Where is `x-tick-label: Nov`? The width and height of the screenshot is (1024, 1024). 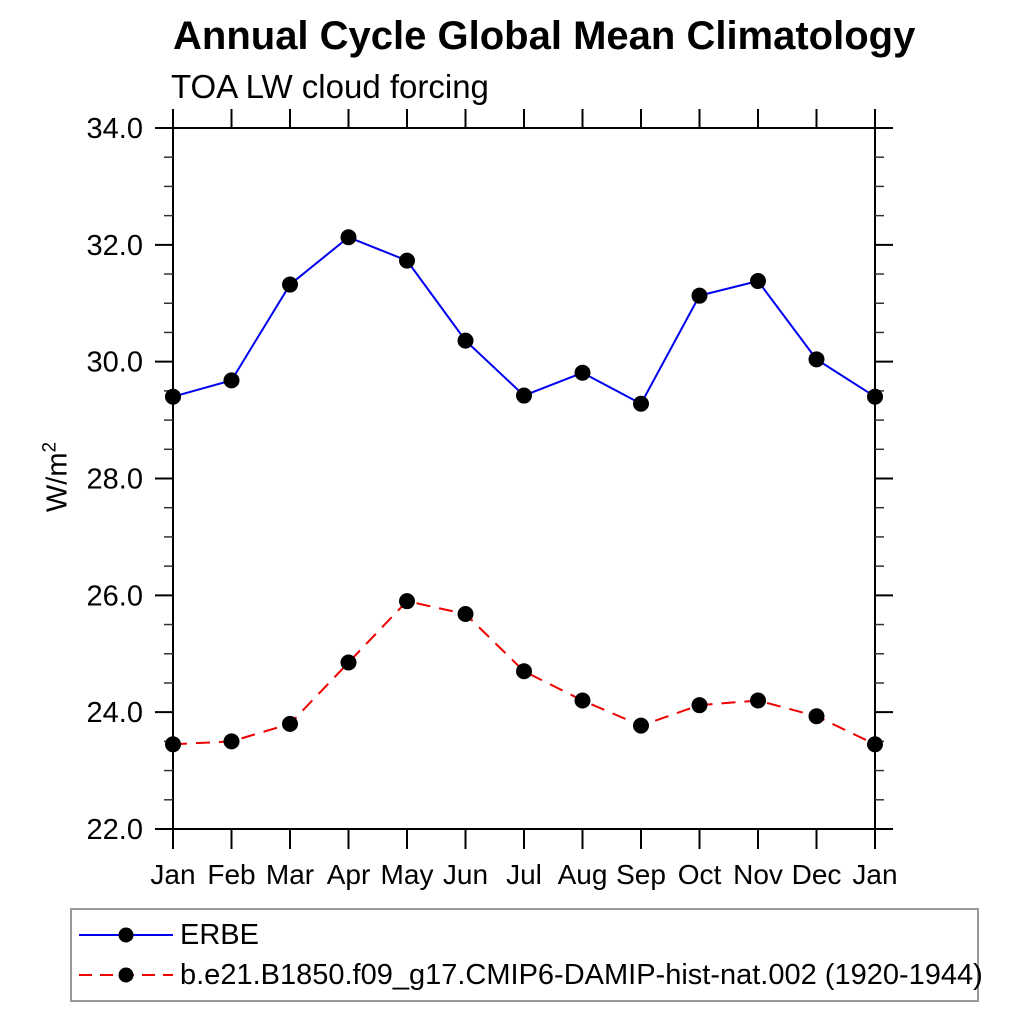
x-tick-label: Nov is located at coordinates (758, 874).